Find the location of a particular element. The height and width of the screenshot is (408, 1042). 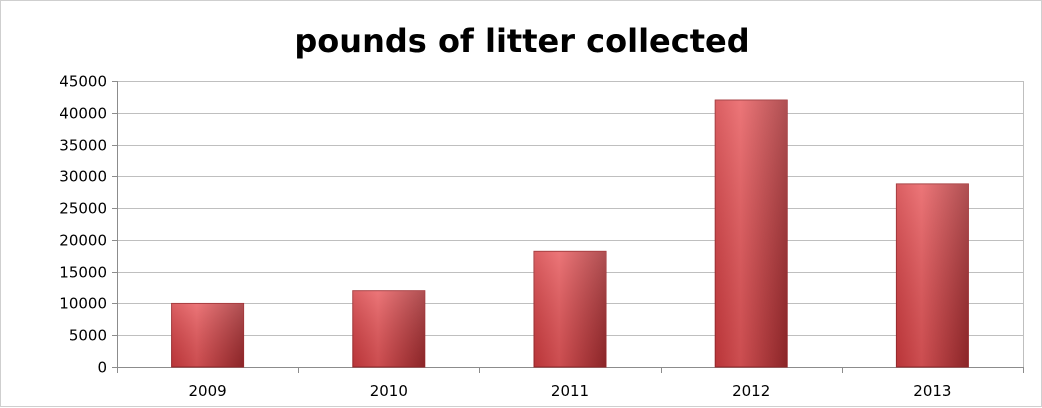

bar-2011 is located at coordinates (570, 309).